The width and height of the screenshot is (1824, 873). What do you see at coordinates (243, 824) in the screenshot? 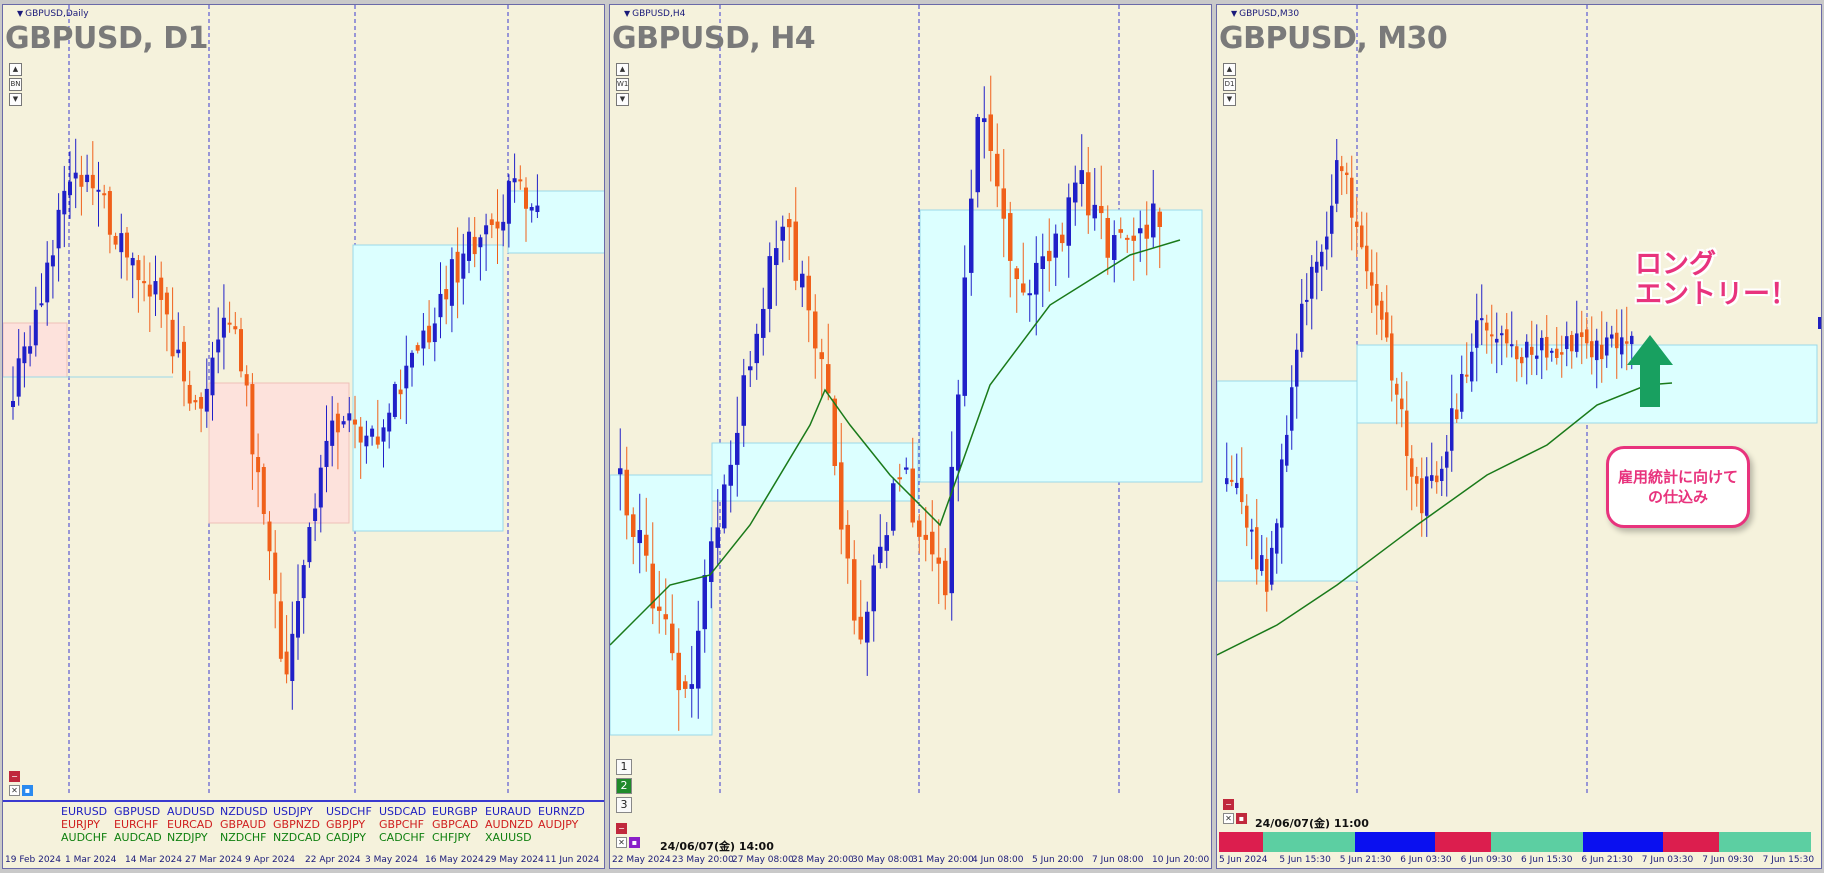
I see `symbol-button: GBPAUD` at bounding box center [243, 824].